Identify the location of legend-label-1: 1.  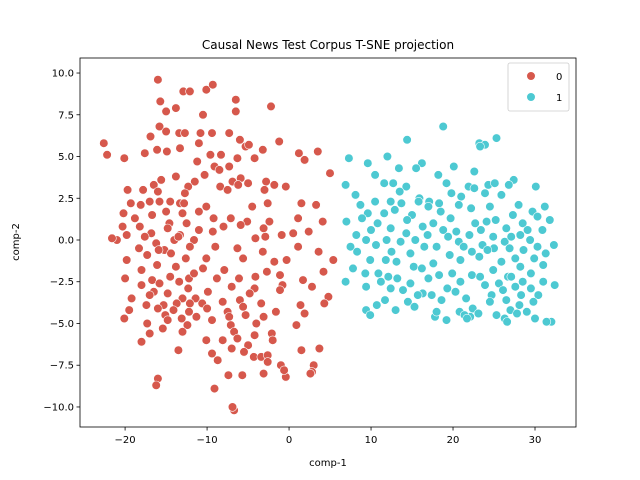
(559, 98).